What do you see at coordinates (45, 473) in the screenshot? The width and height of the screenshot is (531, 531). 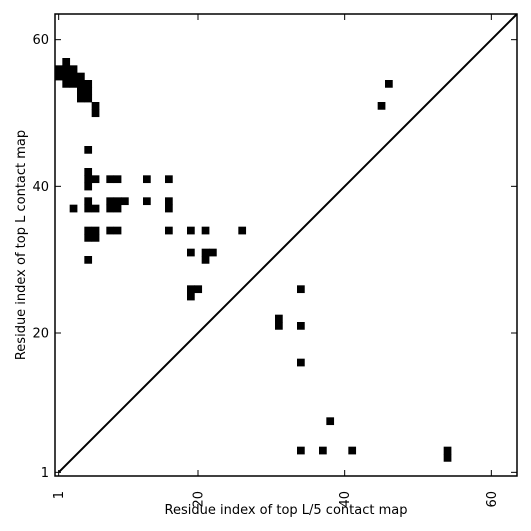 I see `y-tick-label: 1` at bounding box center [45, 473].